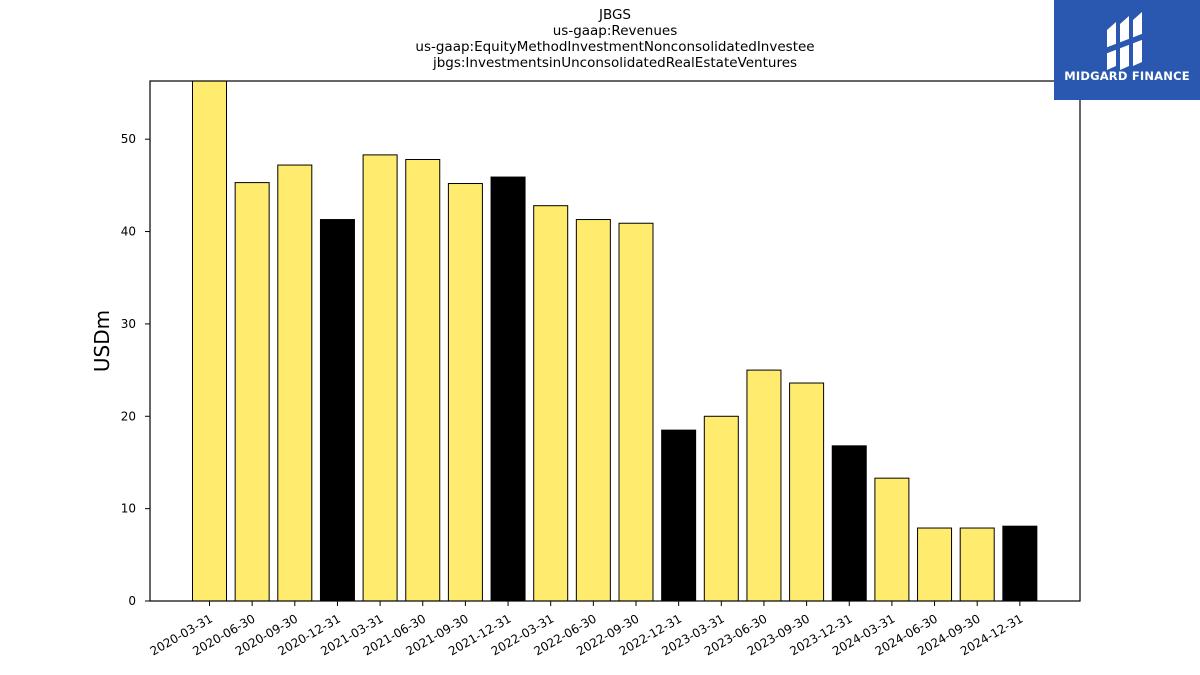 The image size is (1200, 675). What do you see at coordinates (132, 601) in the screenshot?
I see `y-tick-label: 0` at bounding box center [132, 601].